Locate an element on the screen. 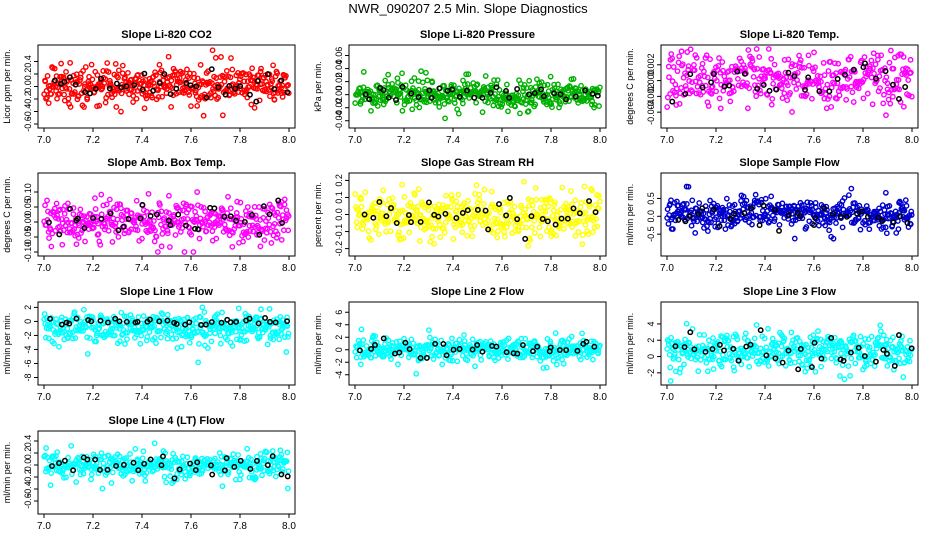 This screenshot has width=936, height=540. x-tick-label: 7.4 is located at coordinates (453, 397).